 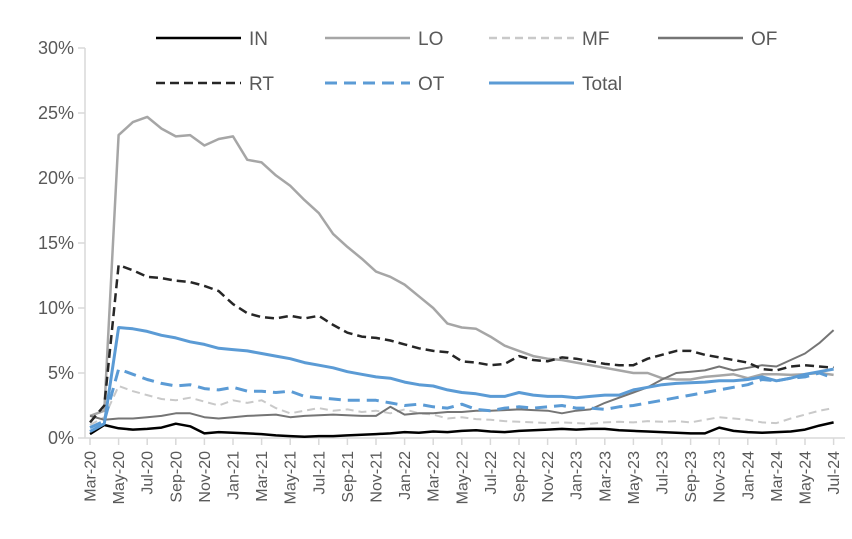 What do you see at coordinates (91, 476) in the screenshot?
I see `x-axis-label: Mar-20` at bounding box center [91, 476].